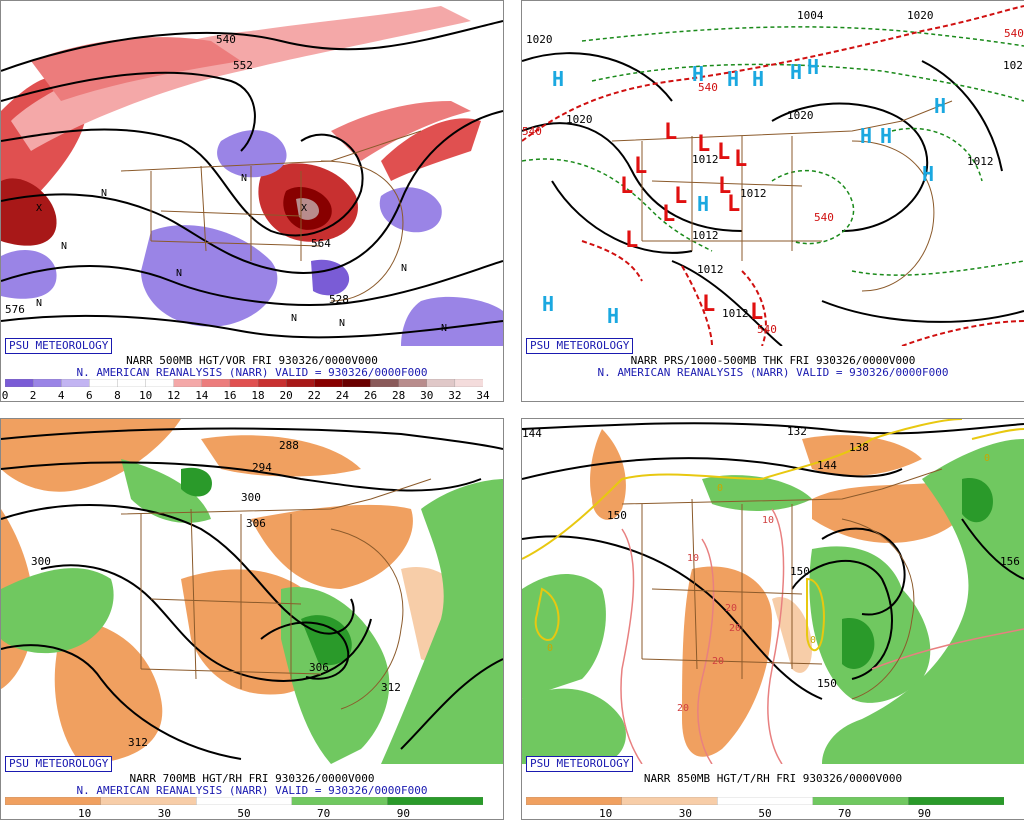  Describe the element at coordinates (827, 465) in the screenshot. I see `contour-label: 144` at that location.